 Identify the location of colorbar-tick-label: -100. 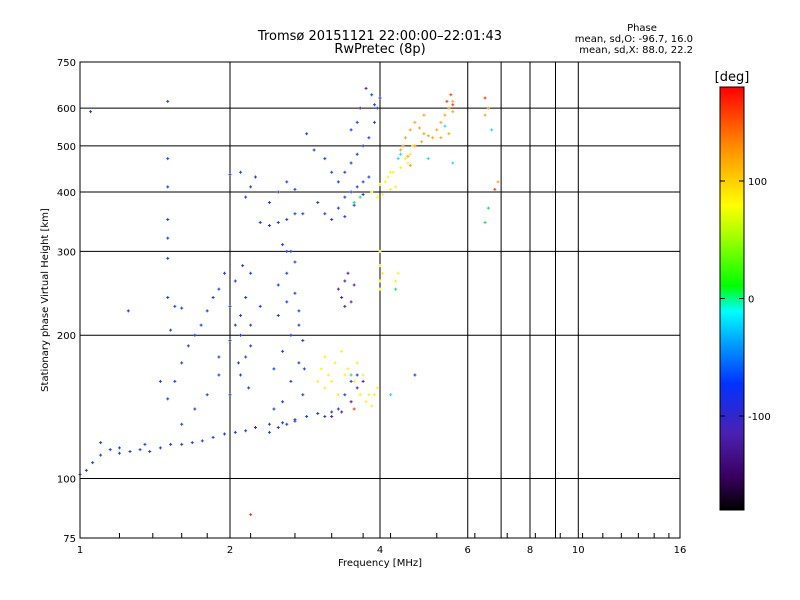
(759, 417).